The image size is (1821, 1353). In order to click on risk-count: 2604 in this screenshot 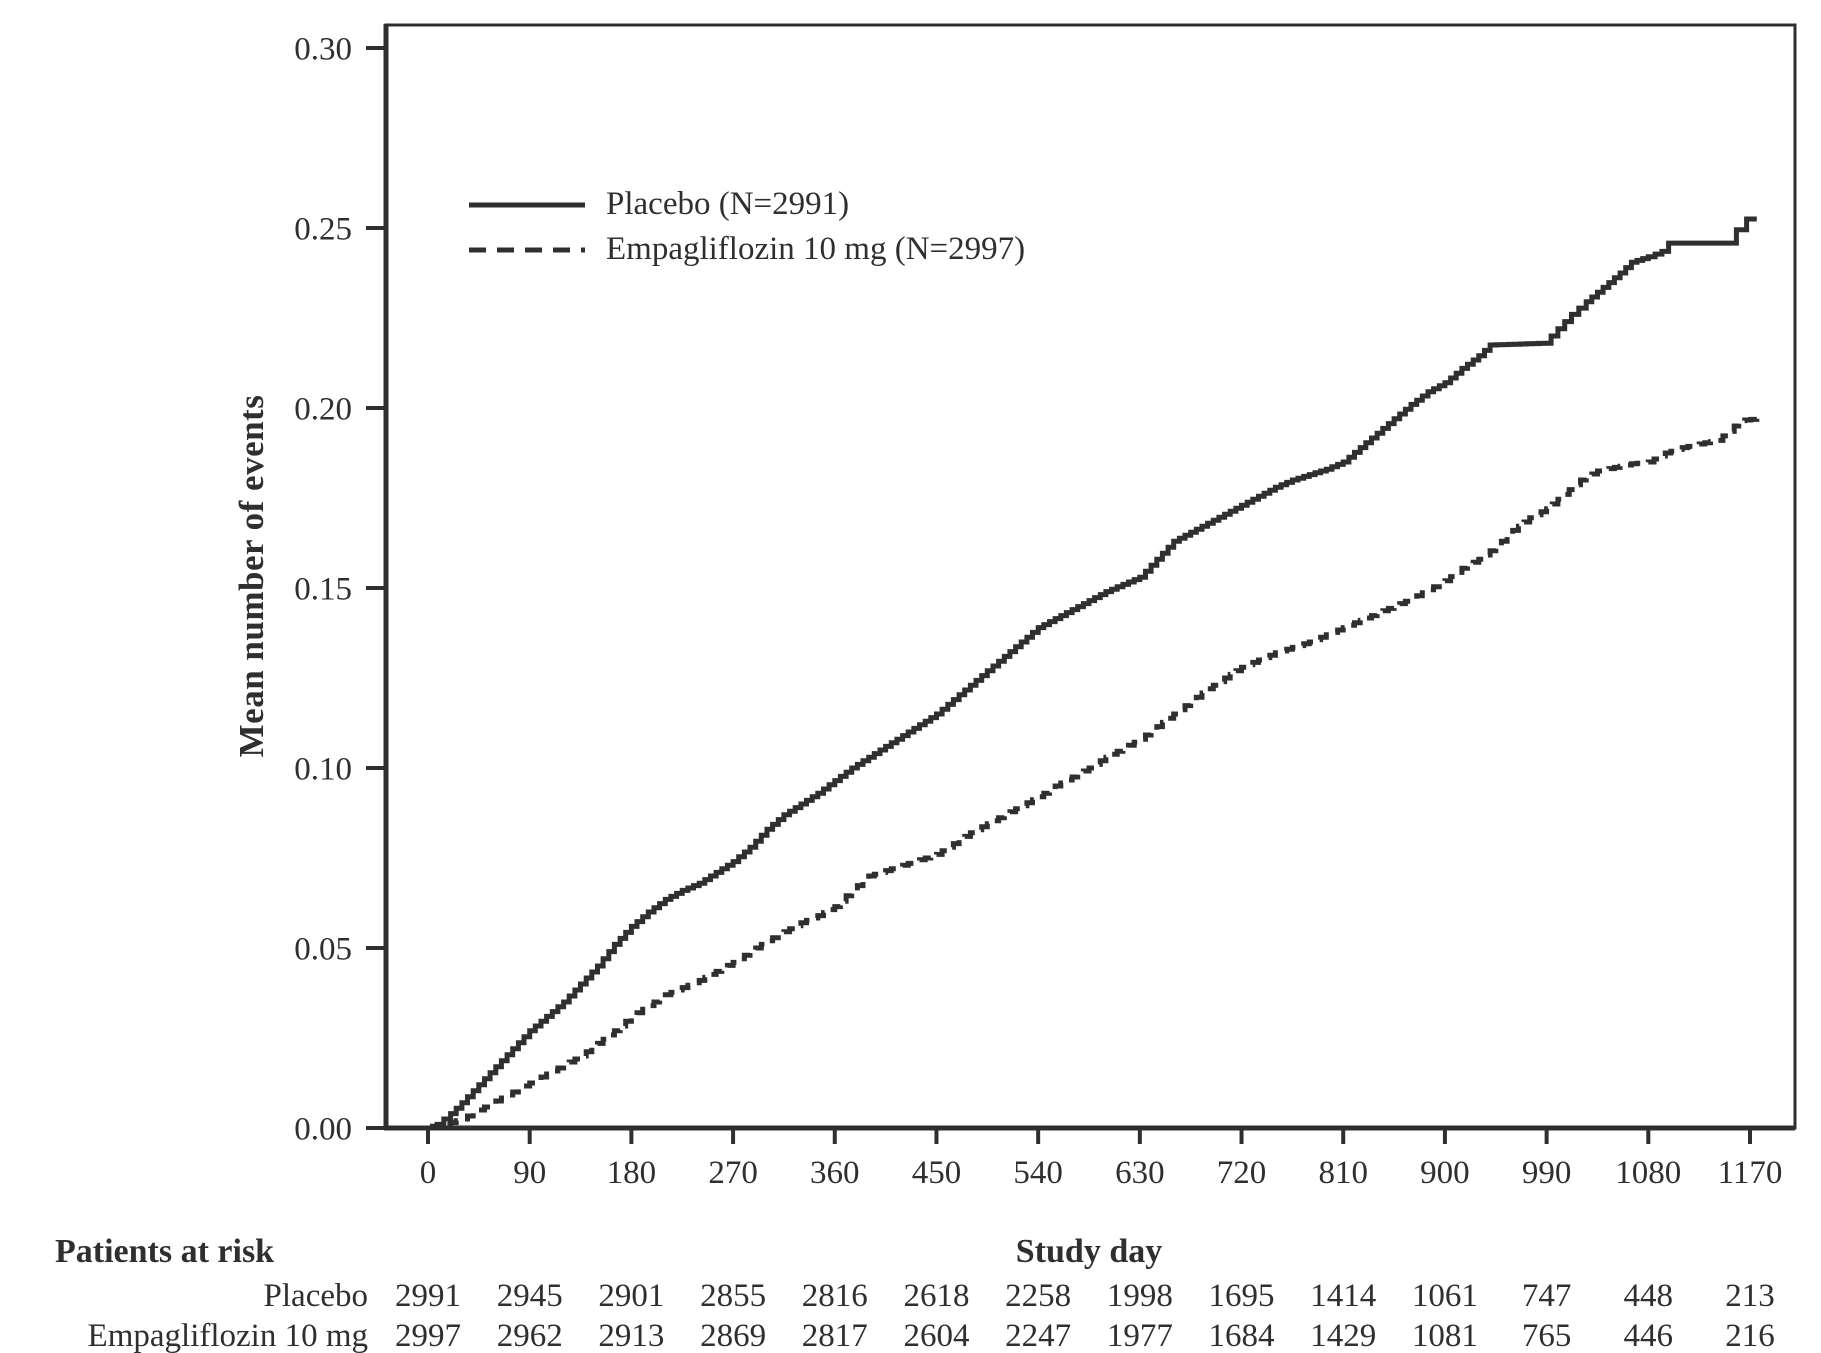, I will do `click(936, 1335)`.